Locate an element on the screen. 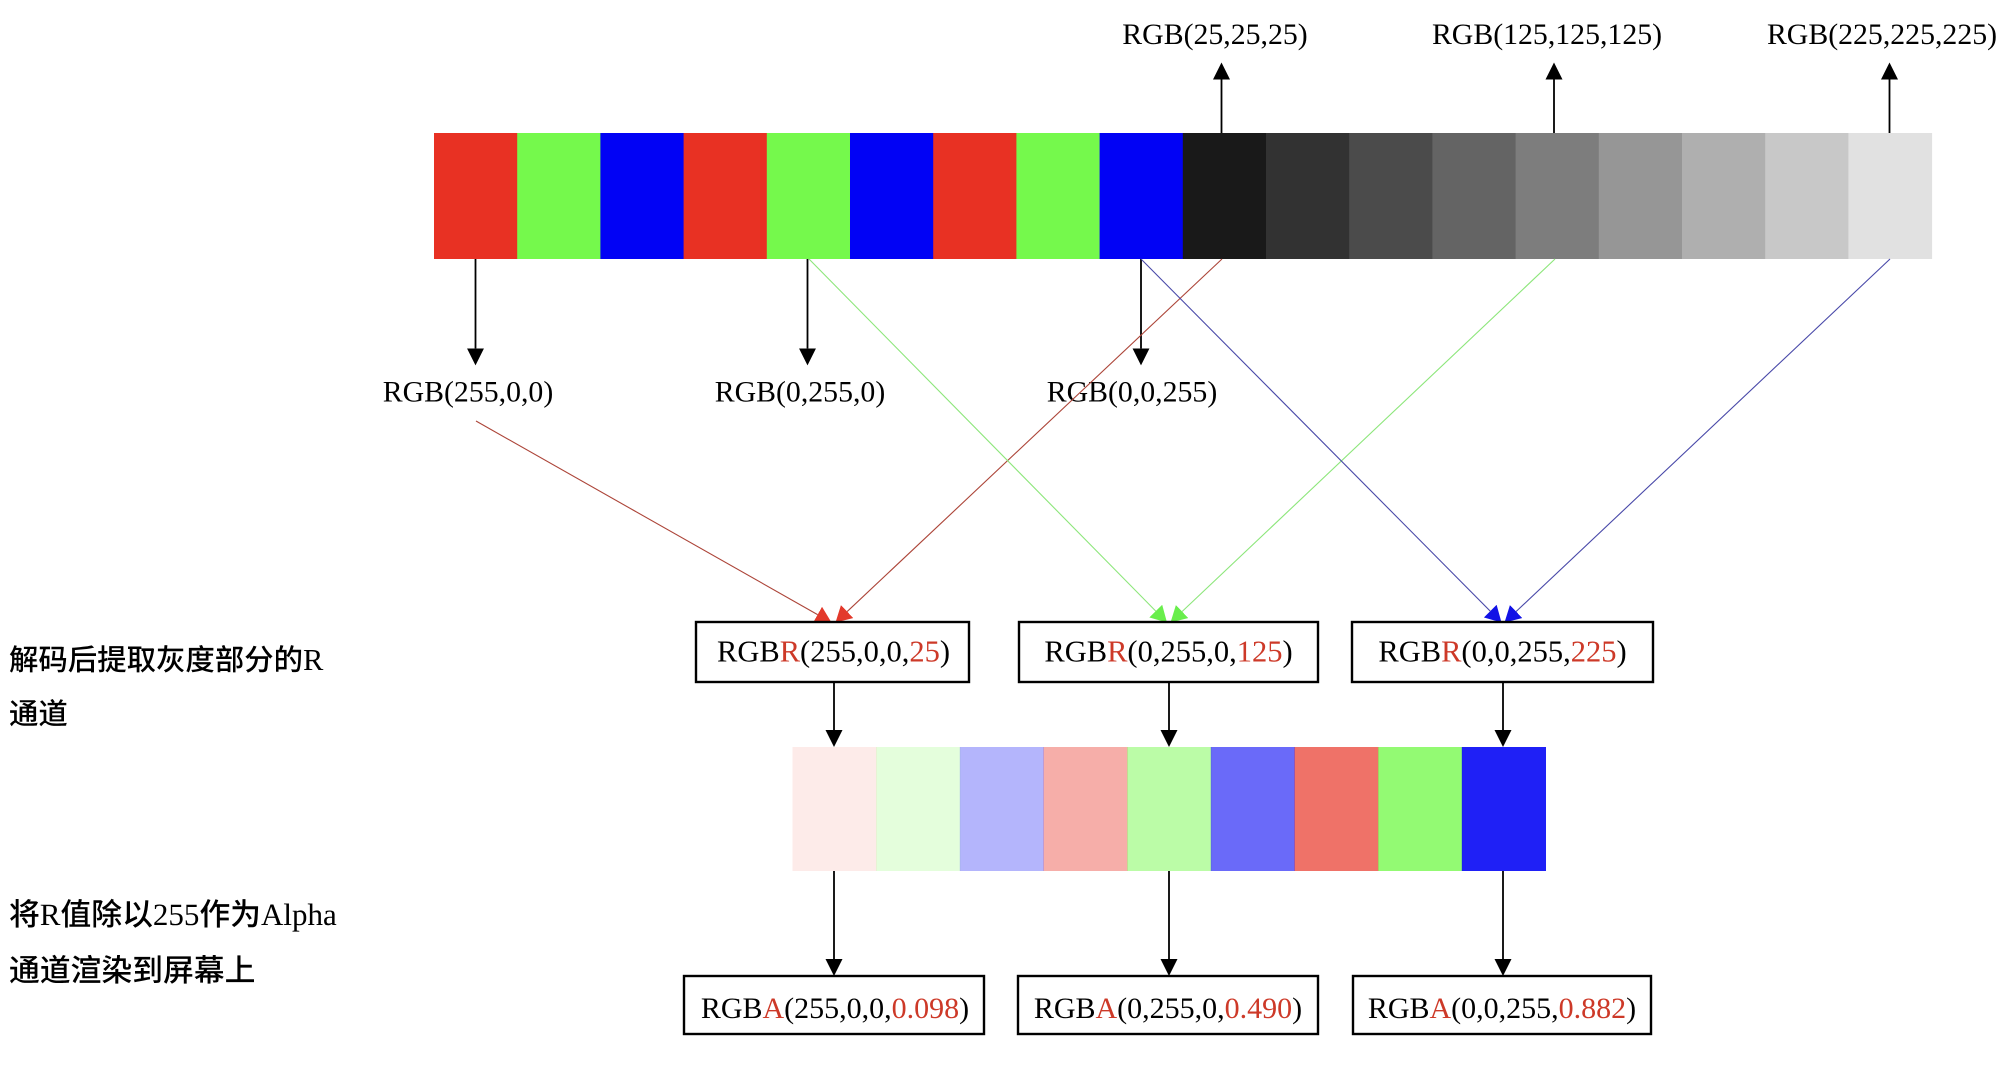 The width and height of the screenshot is (2000, 1065). svg-text: RGBR(255,0,0,25) is located at coordinates (833, 652).